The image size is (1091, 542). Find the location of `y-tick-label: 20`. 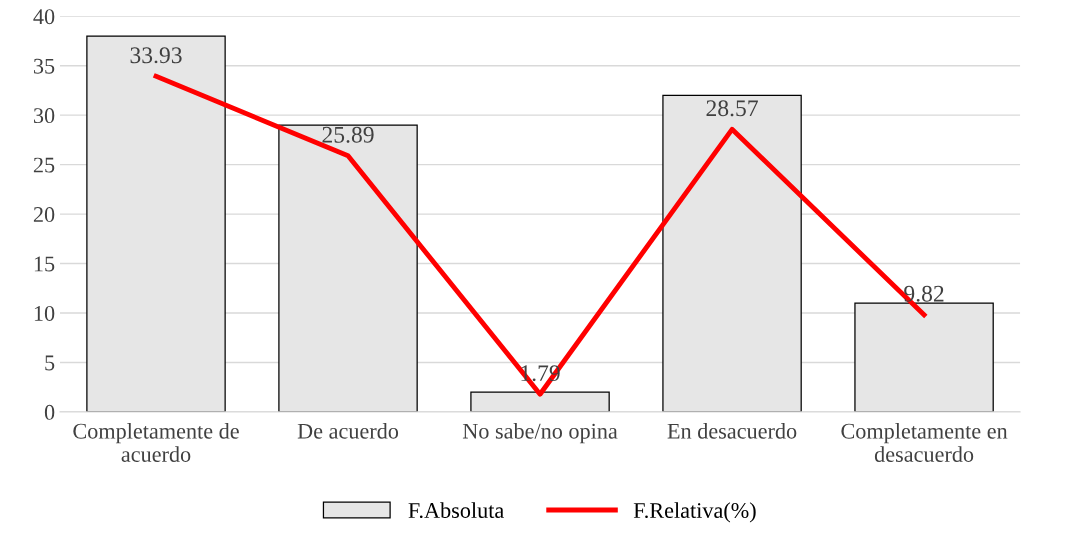

y-tick-label: 20 is located at coordinates (44, 215).